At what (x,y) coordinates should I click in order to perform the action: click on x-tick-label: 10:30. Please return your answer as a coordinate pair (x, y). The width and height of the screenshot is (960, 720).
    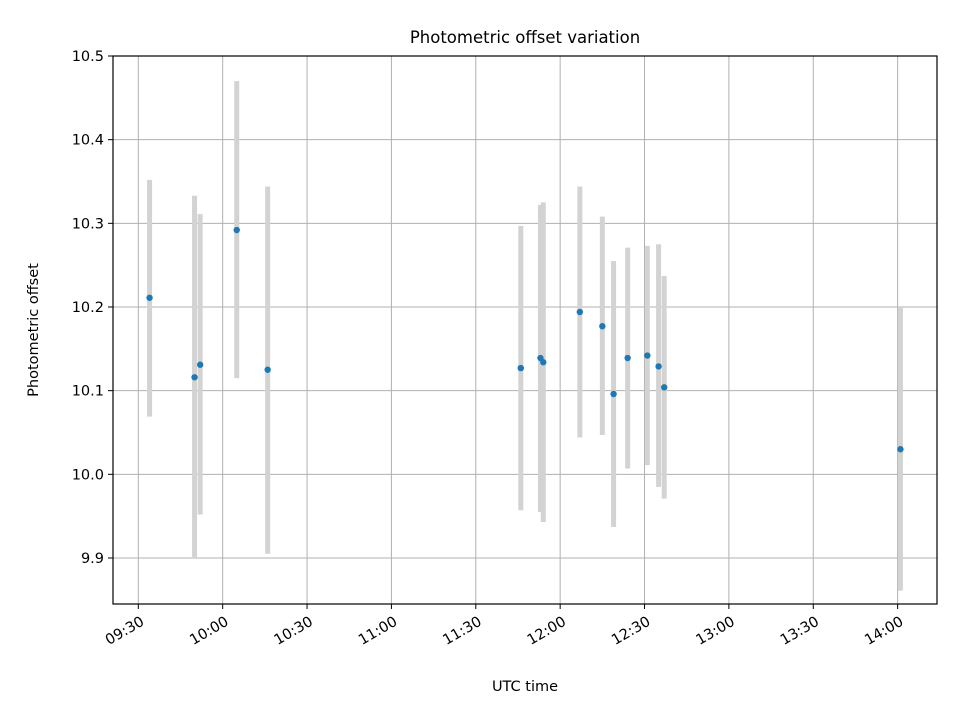
    Looking at the image, I should click on (294, 631).